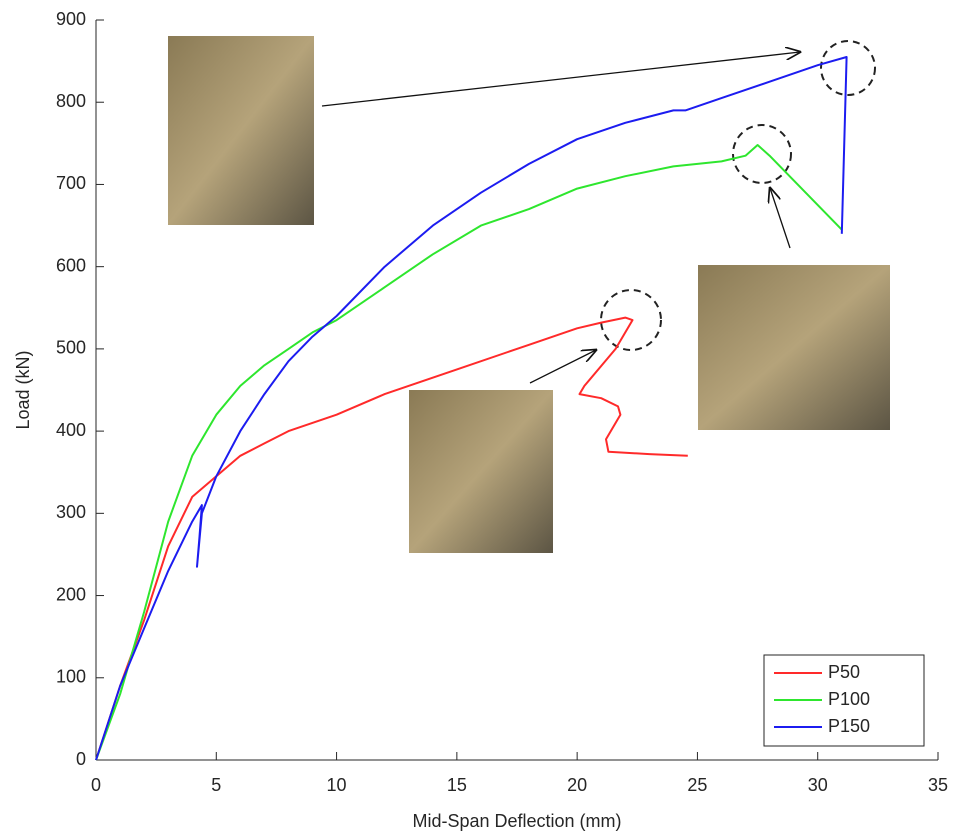 The width and height of the screenshot is (956, 840). I want to click on x-tick-label: 35, so click(938, 785).